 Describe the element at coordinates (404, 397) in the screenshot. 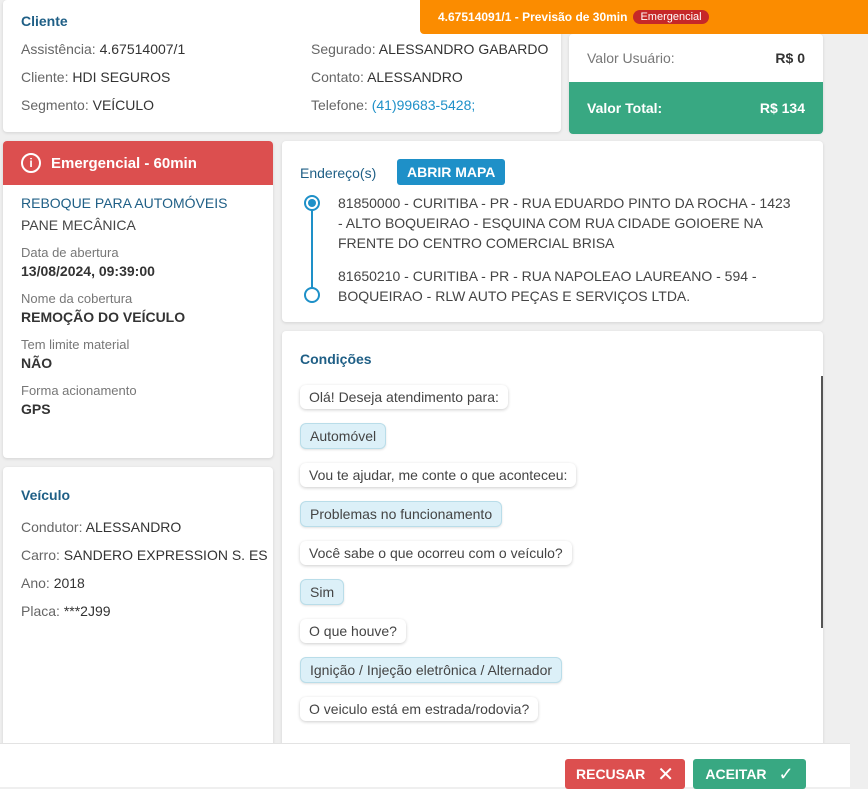

I see `question-bubble: Olá! Deseja atendimento para:` at that location.